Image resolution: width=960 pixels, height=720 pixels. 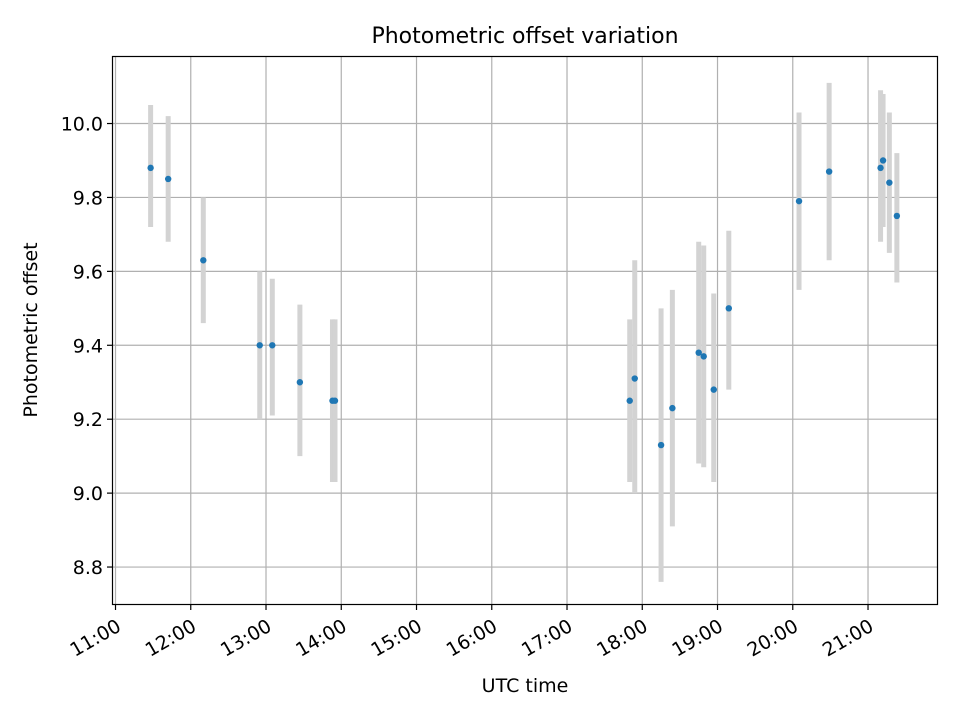 I want to click on chart-title: Photometric offset variation, so click(x=524, y=36).